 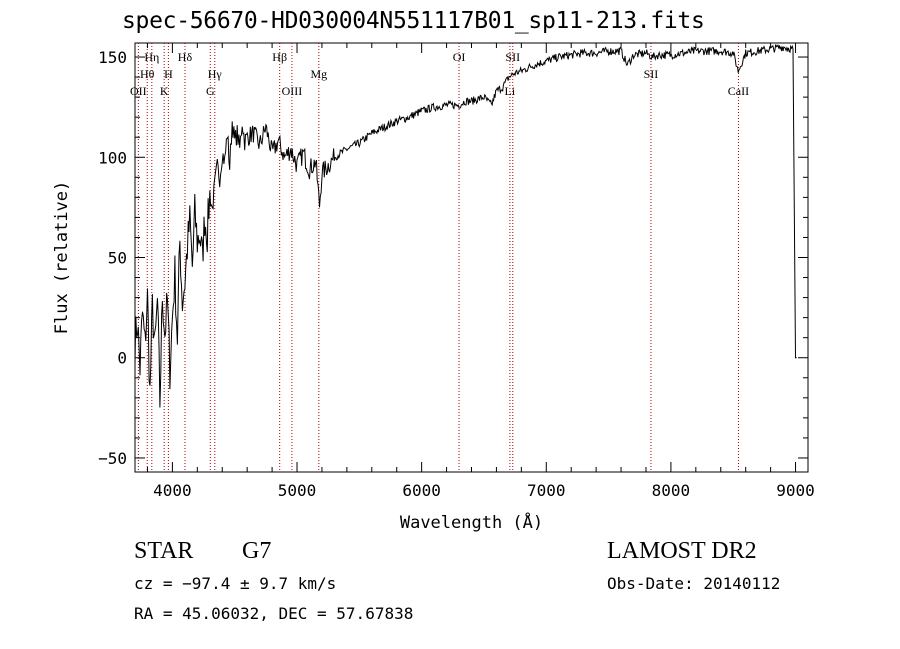 I want to click on line-marker-label-6: G, so click(x=210, y=91).